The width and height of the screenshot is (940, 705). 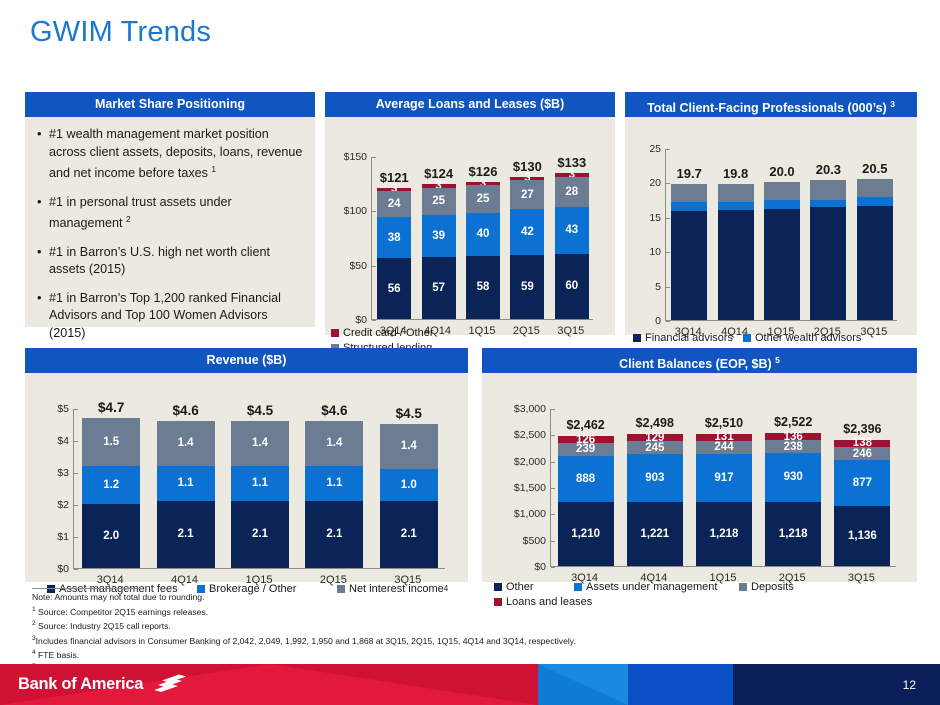 I want to click on professionals-legend-item-financial-advisors: Financial advisors, so click(x=688, y=337).